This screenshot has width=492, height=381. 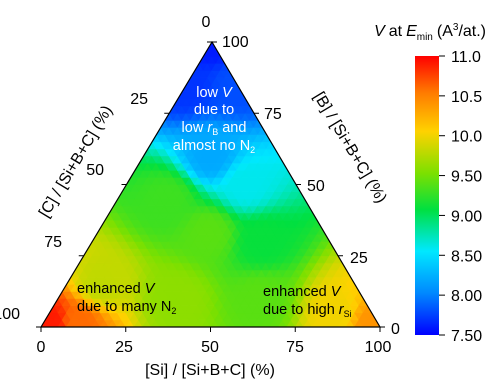 What do you see at coordinates (316, 186) in the screenshot?
I see `right-tick-50: 50` at bounding box center [316, 186].